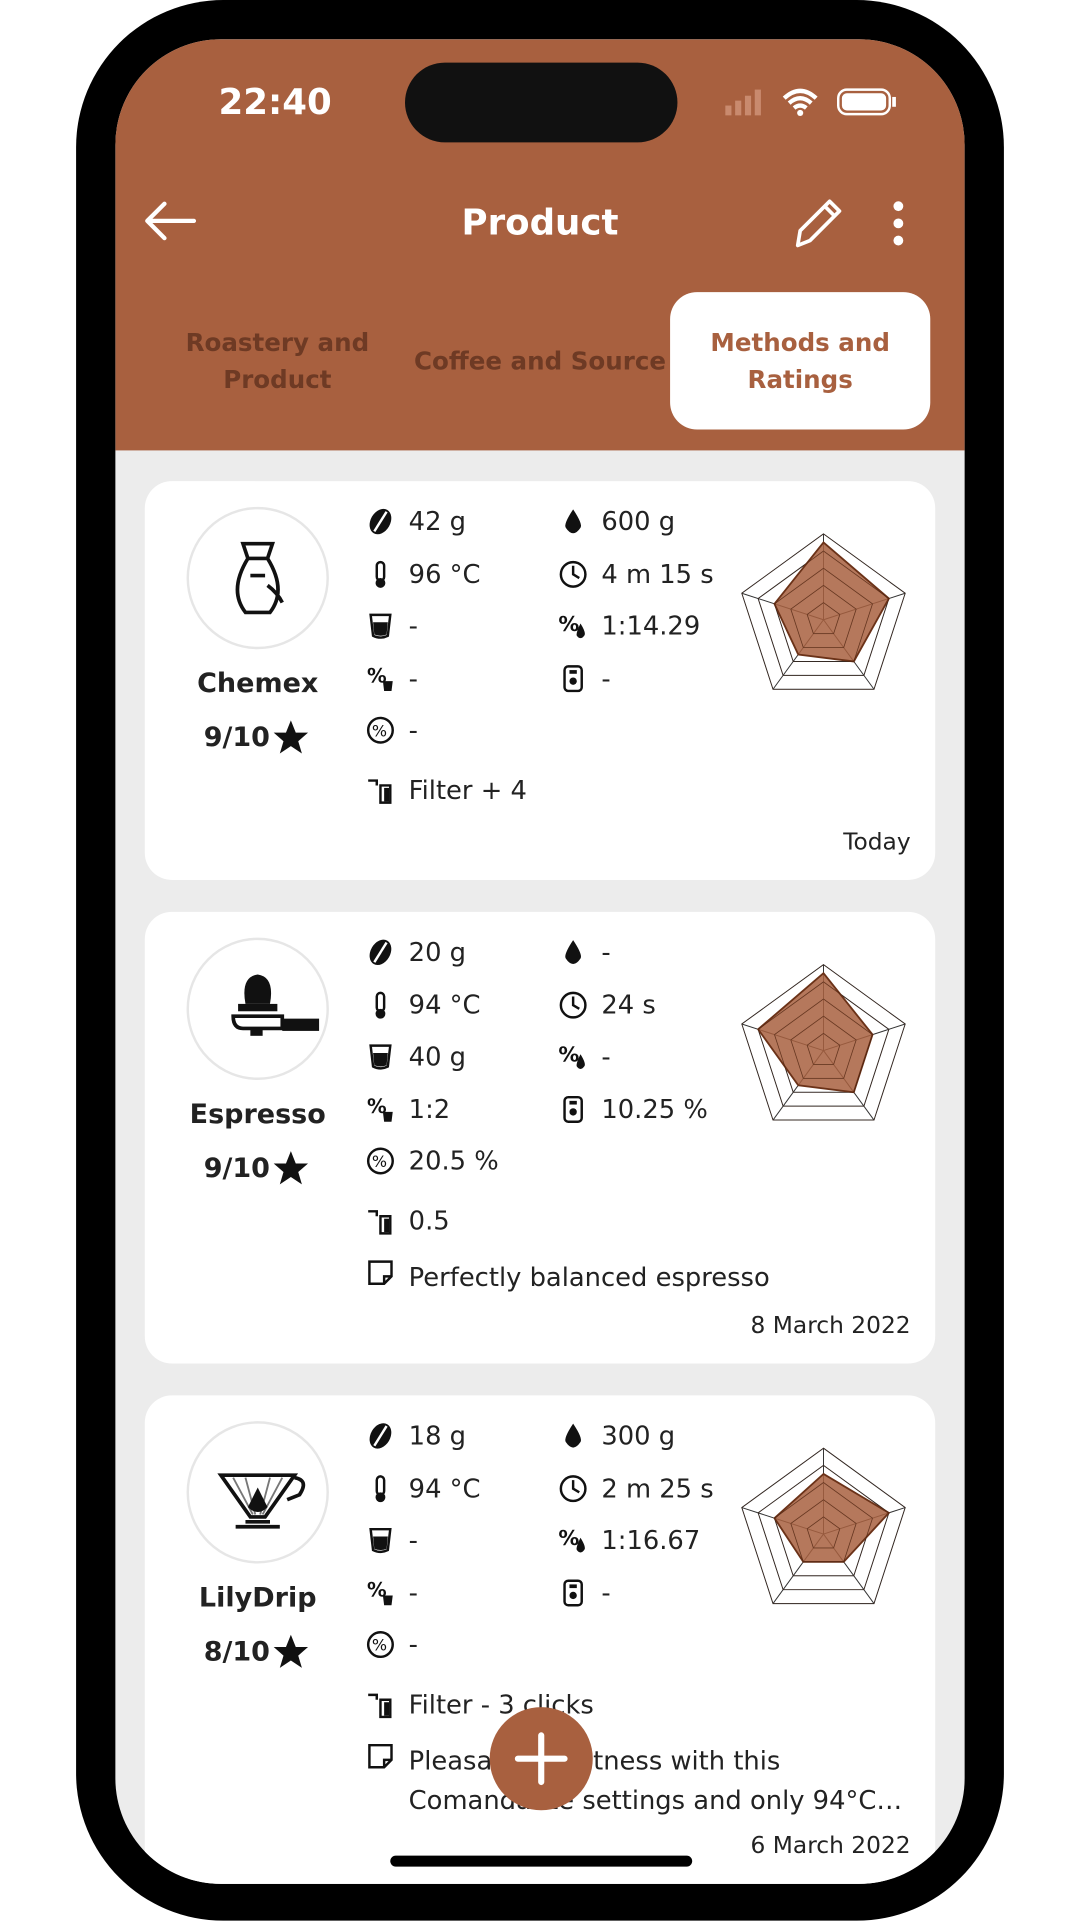  Describe the element at coordinates (541, 102) in the screenshot. I see `dynamic-island` at that location.